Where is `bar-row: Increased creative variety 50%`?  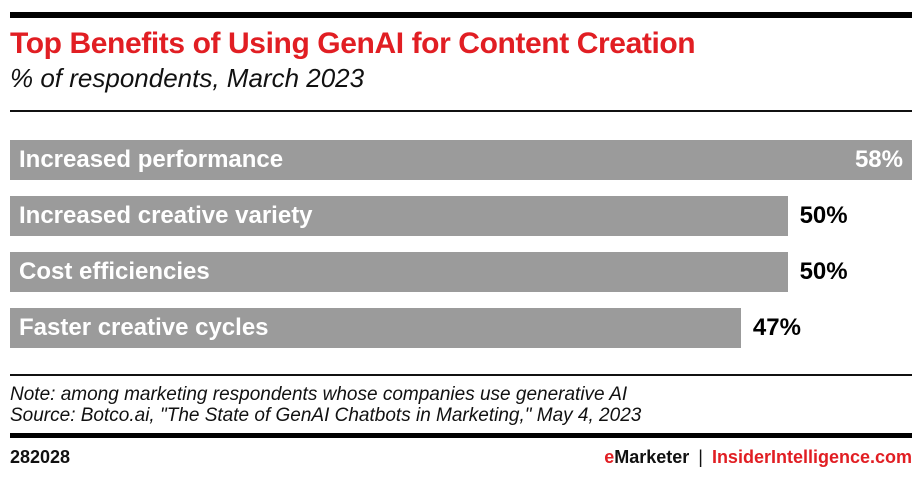 bar-row: Increased creative variety 50% is located at coordinates (461, 216).